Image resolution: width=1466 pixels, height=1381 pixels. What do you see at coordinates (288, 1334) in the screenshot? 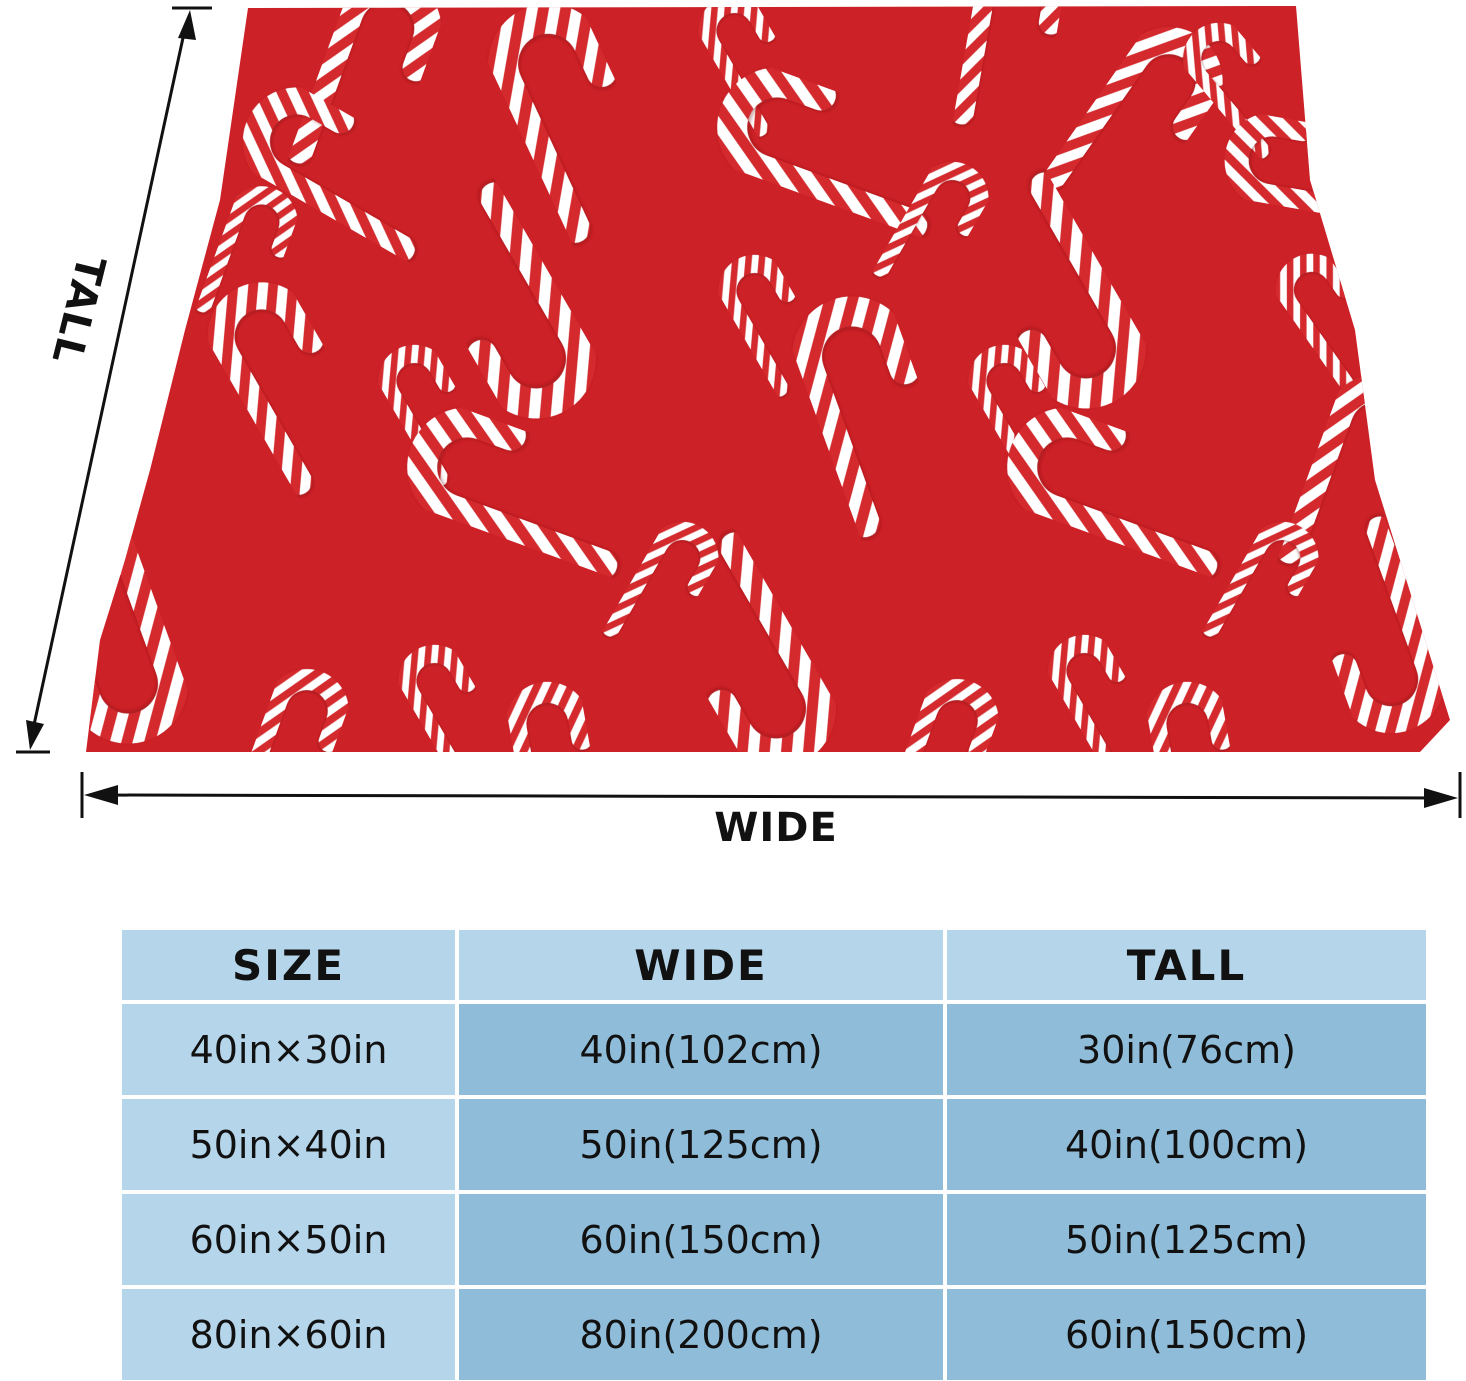
I see `row-4-size: 80in×60in` at bounding box center [288, 1334].